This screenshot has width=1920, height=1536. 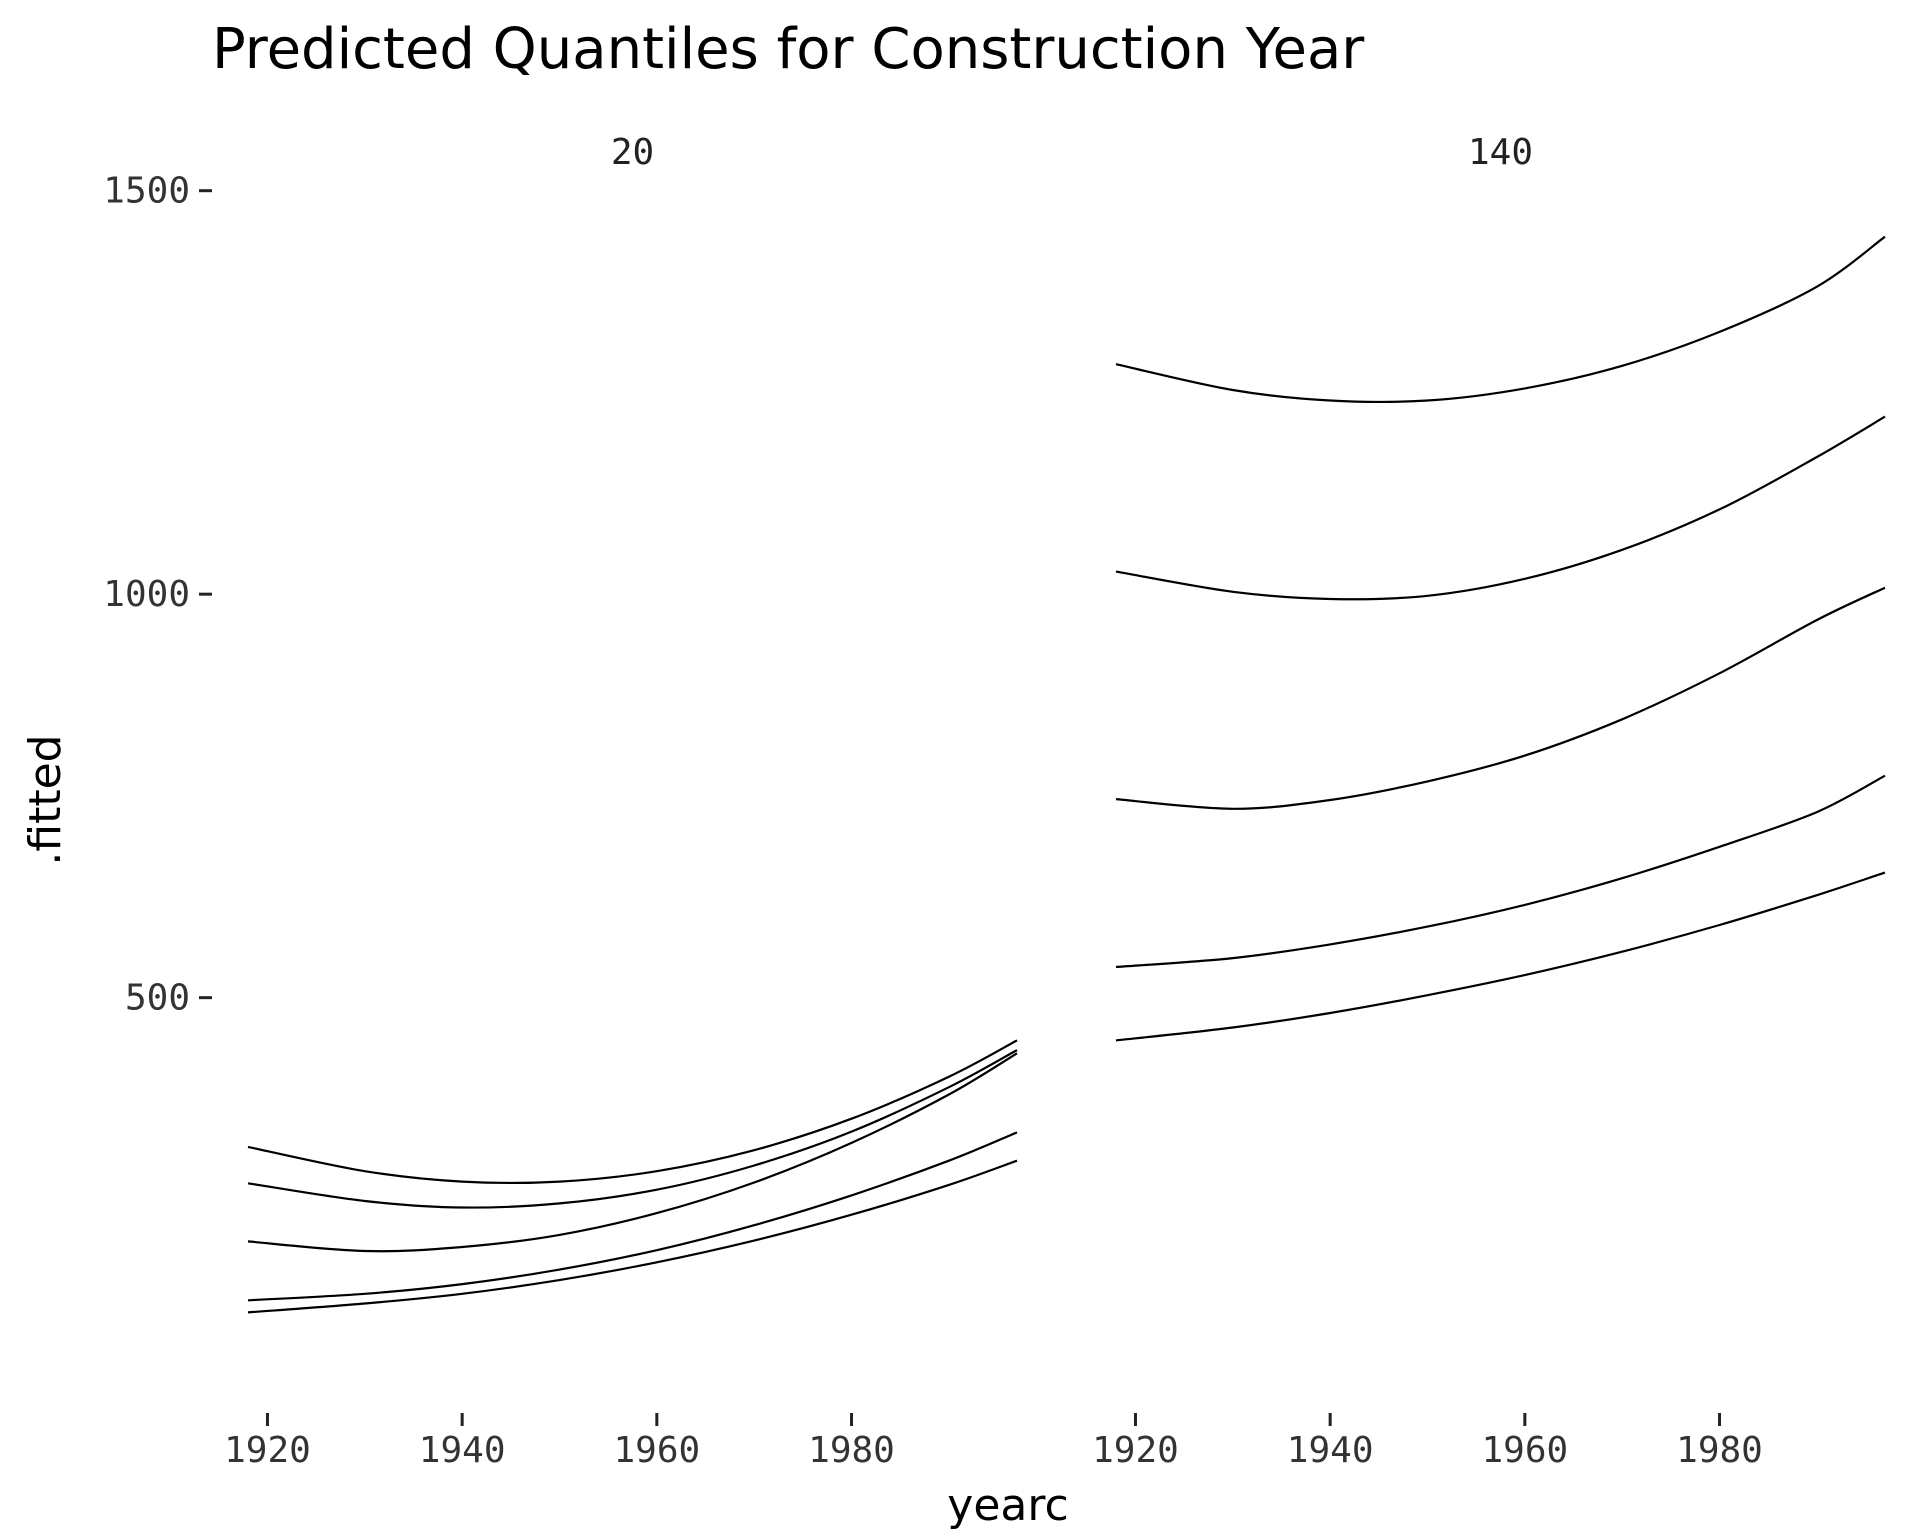 What do you see at coordinates (157, 998) in the screenshot?
I see `y-tick-label-0: 500` at bounding box center [157, 998].